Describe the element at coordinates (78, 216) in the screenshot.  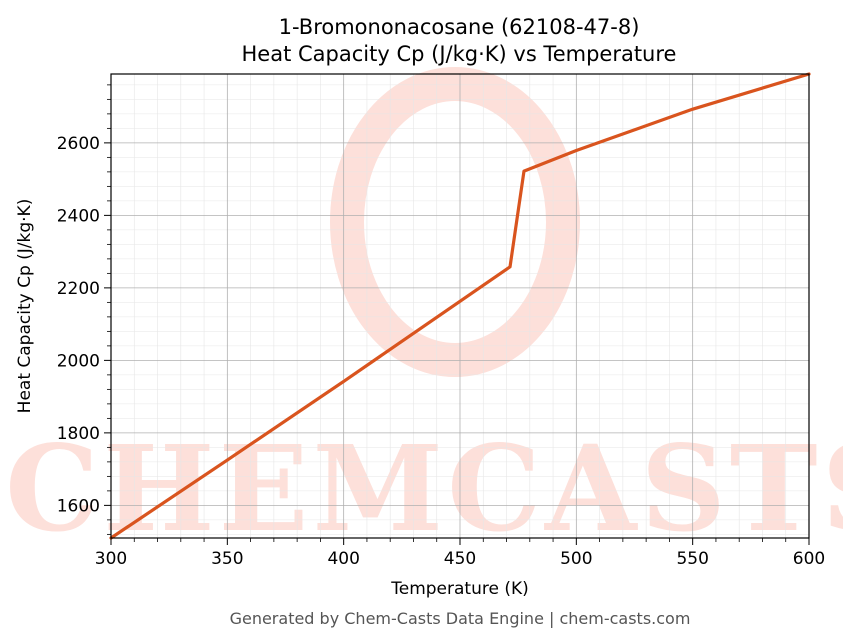
I see `y-tick-label: 2400` at that location.